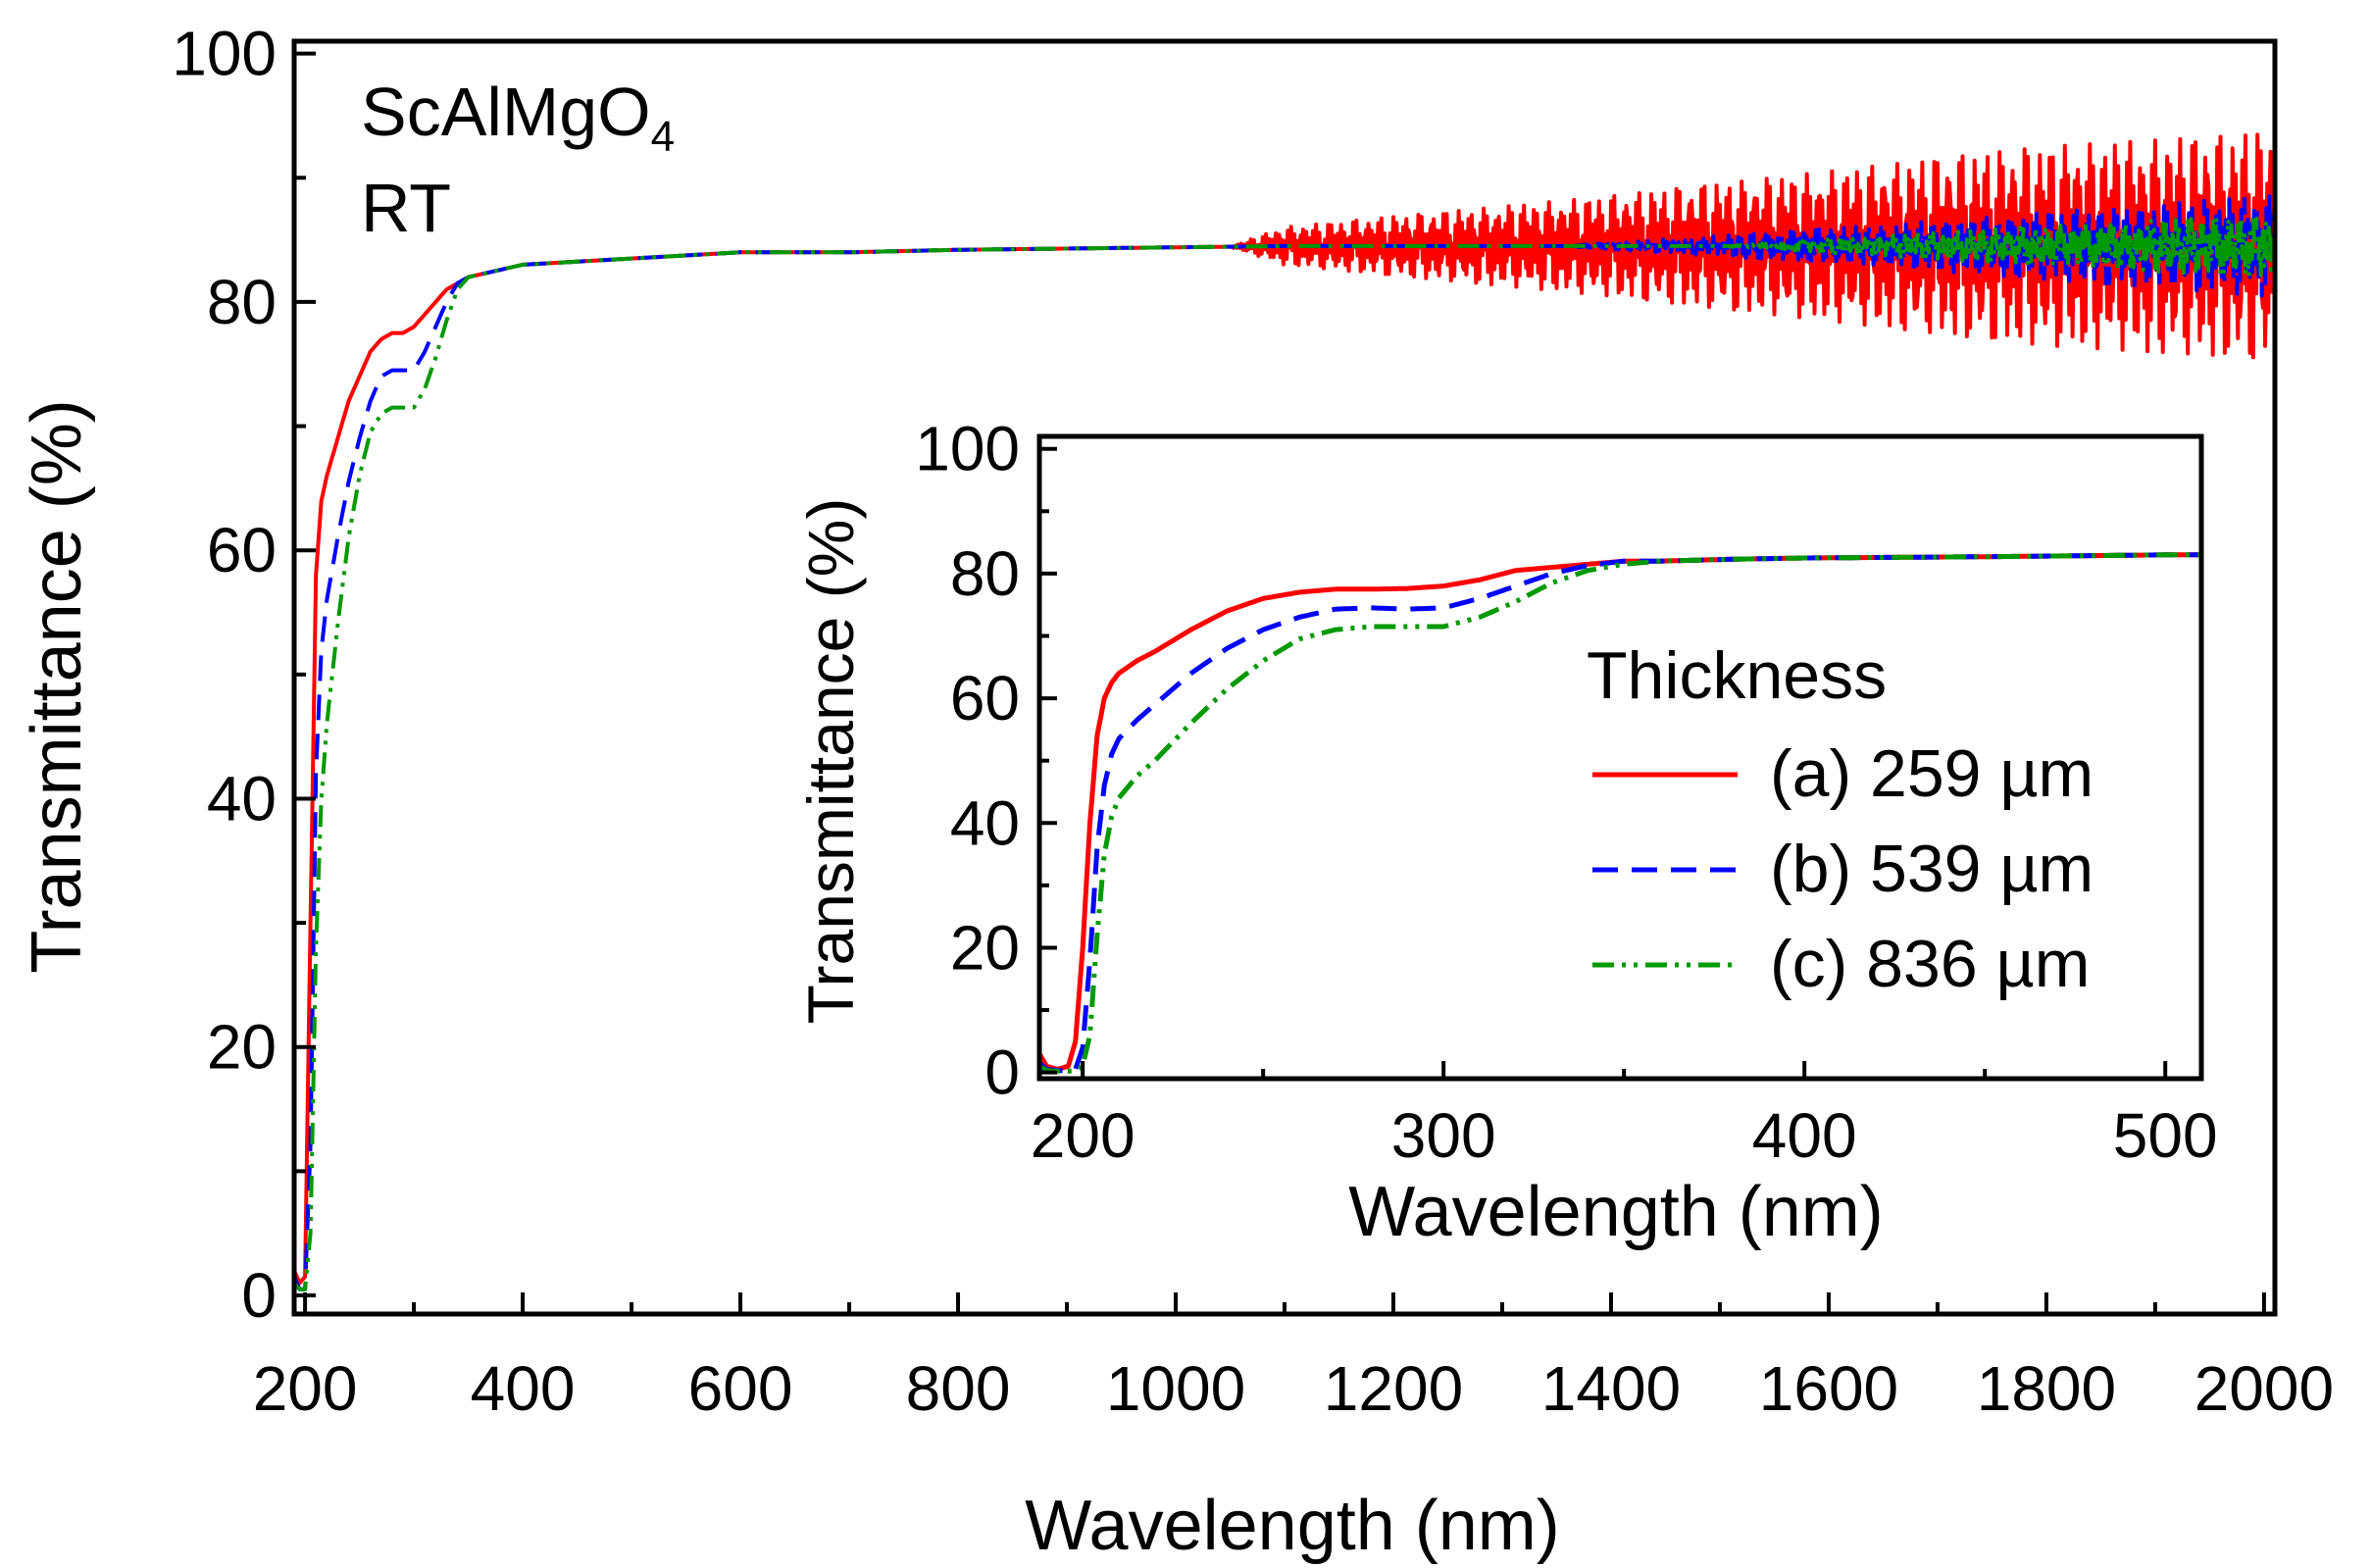 The image size is (2371, 1568). I want to click on inset-x-axis-label: Wavelength (nm), so click(1616, 1212).